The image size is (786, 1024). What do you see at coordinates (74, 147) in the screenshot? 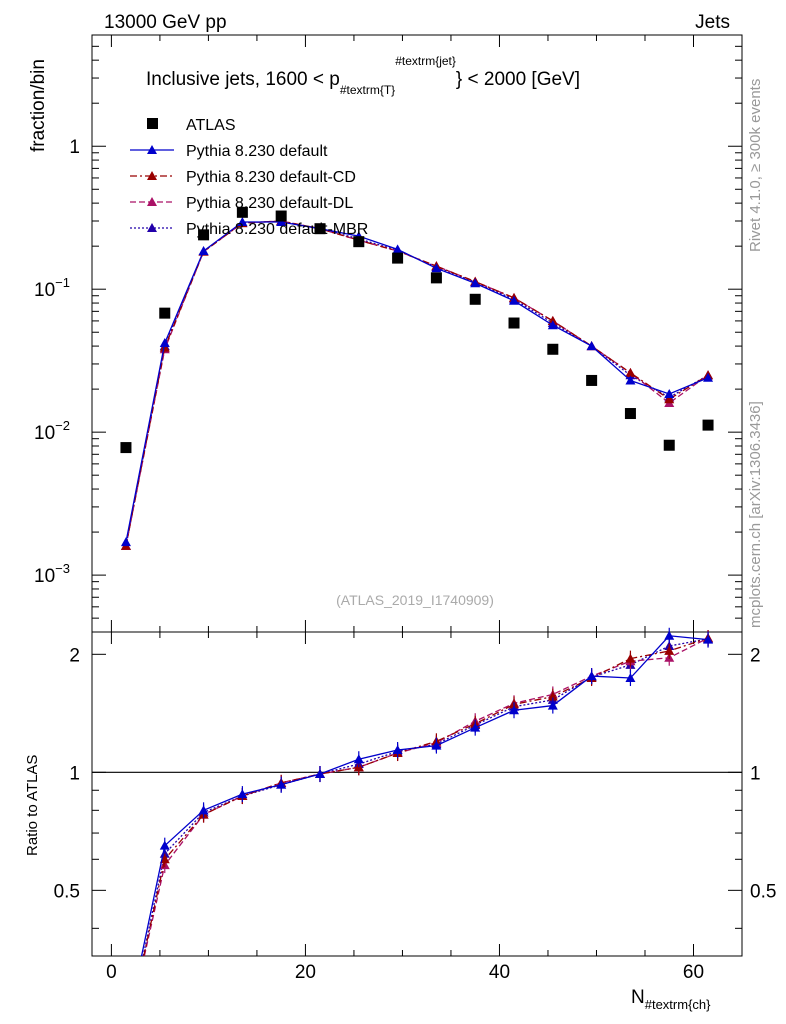
I see `y-tick-label: 1` at bounding box center [74, 147].